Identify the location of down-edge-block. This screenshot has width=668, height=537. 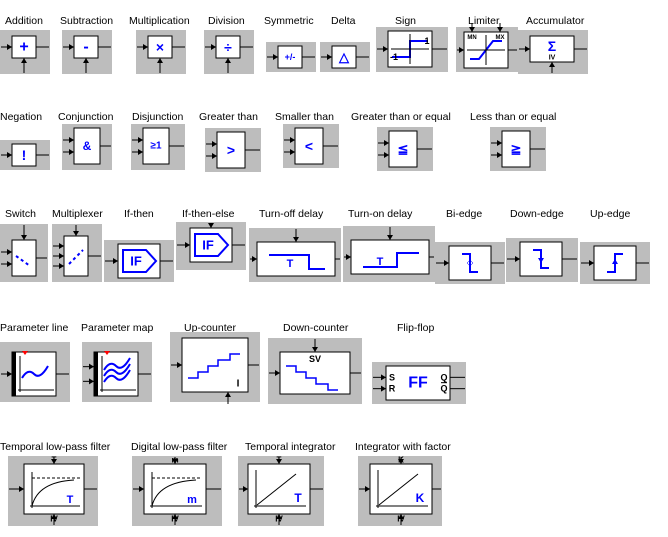
(542, 260).